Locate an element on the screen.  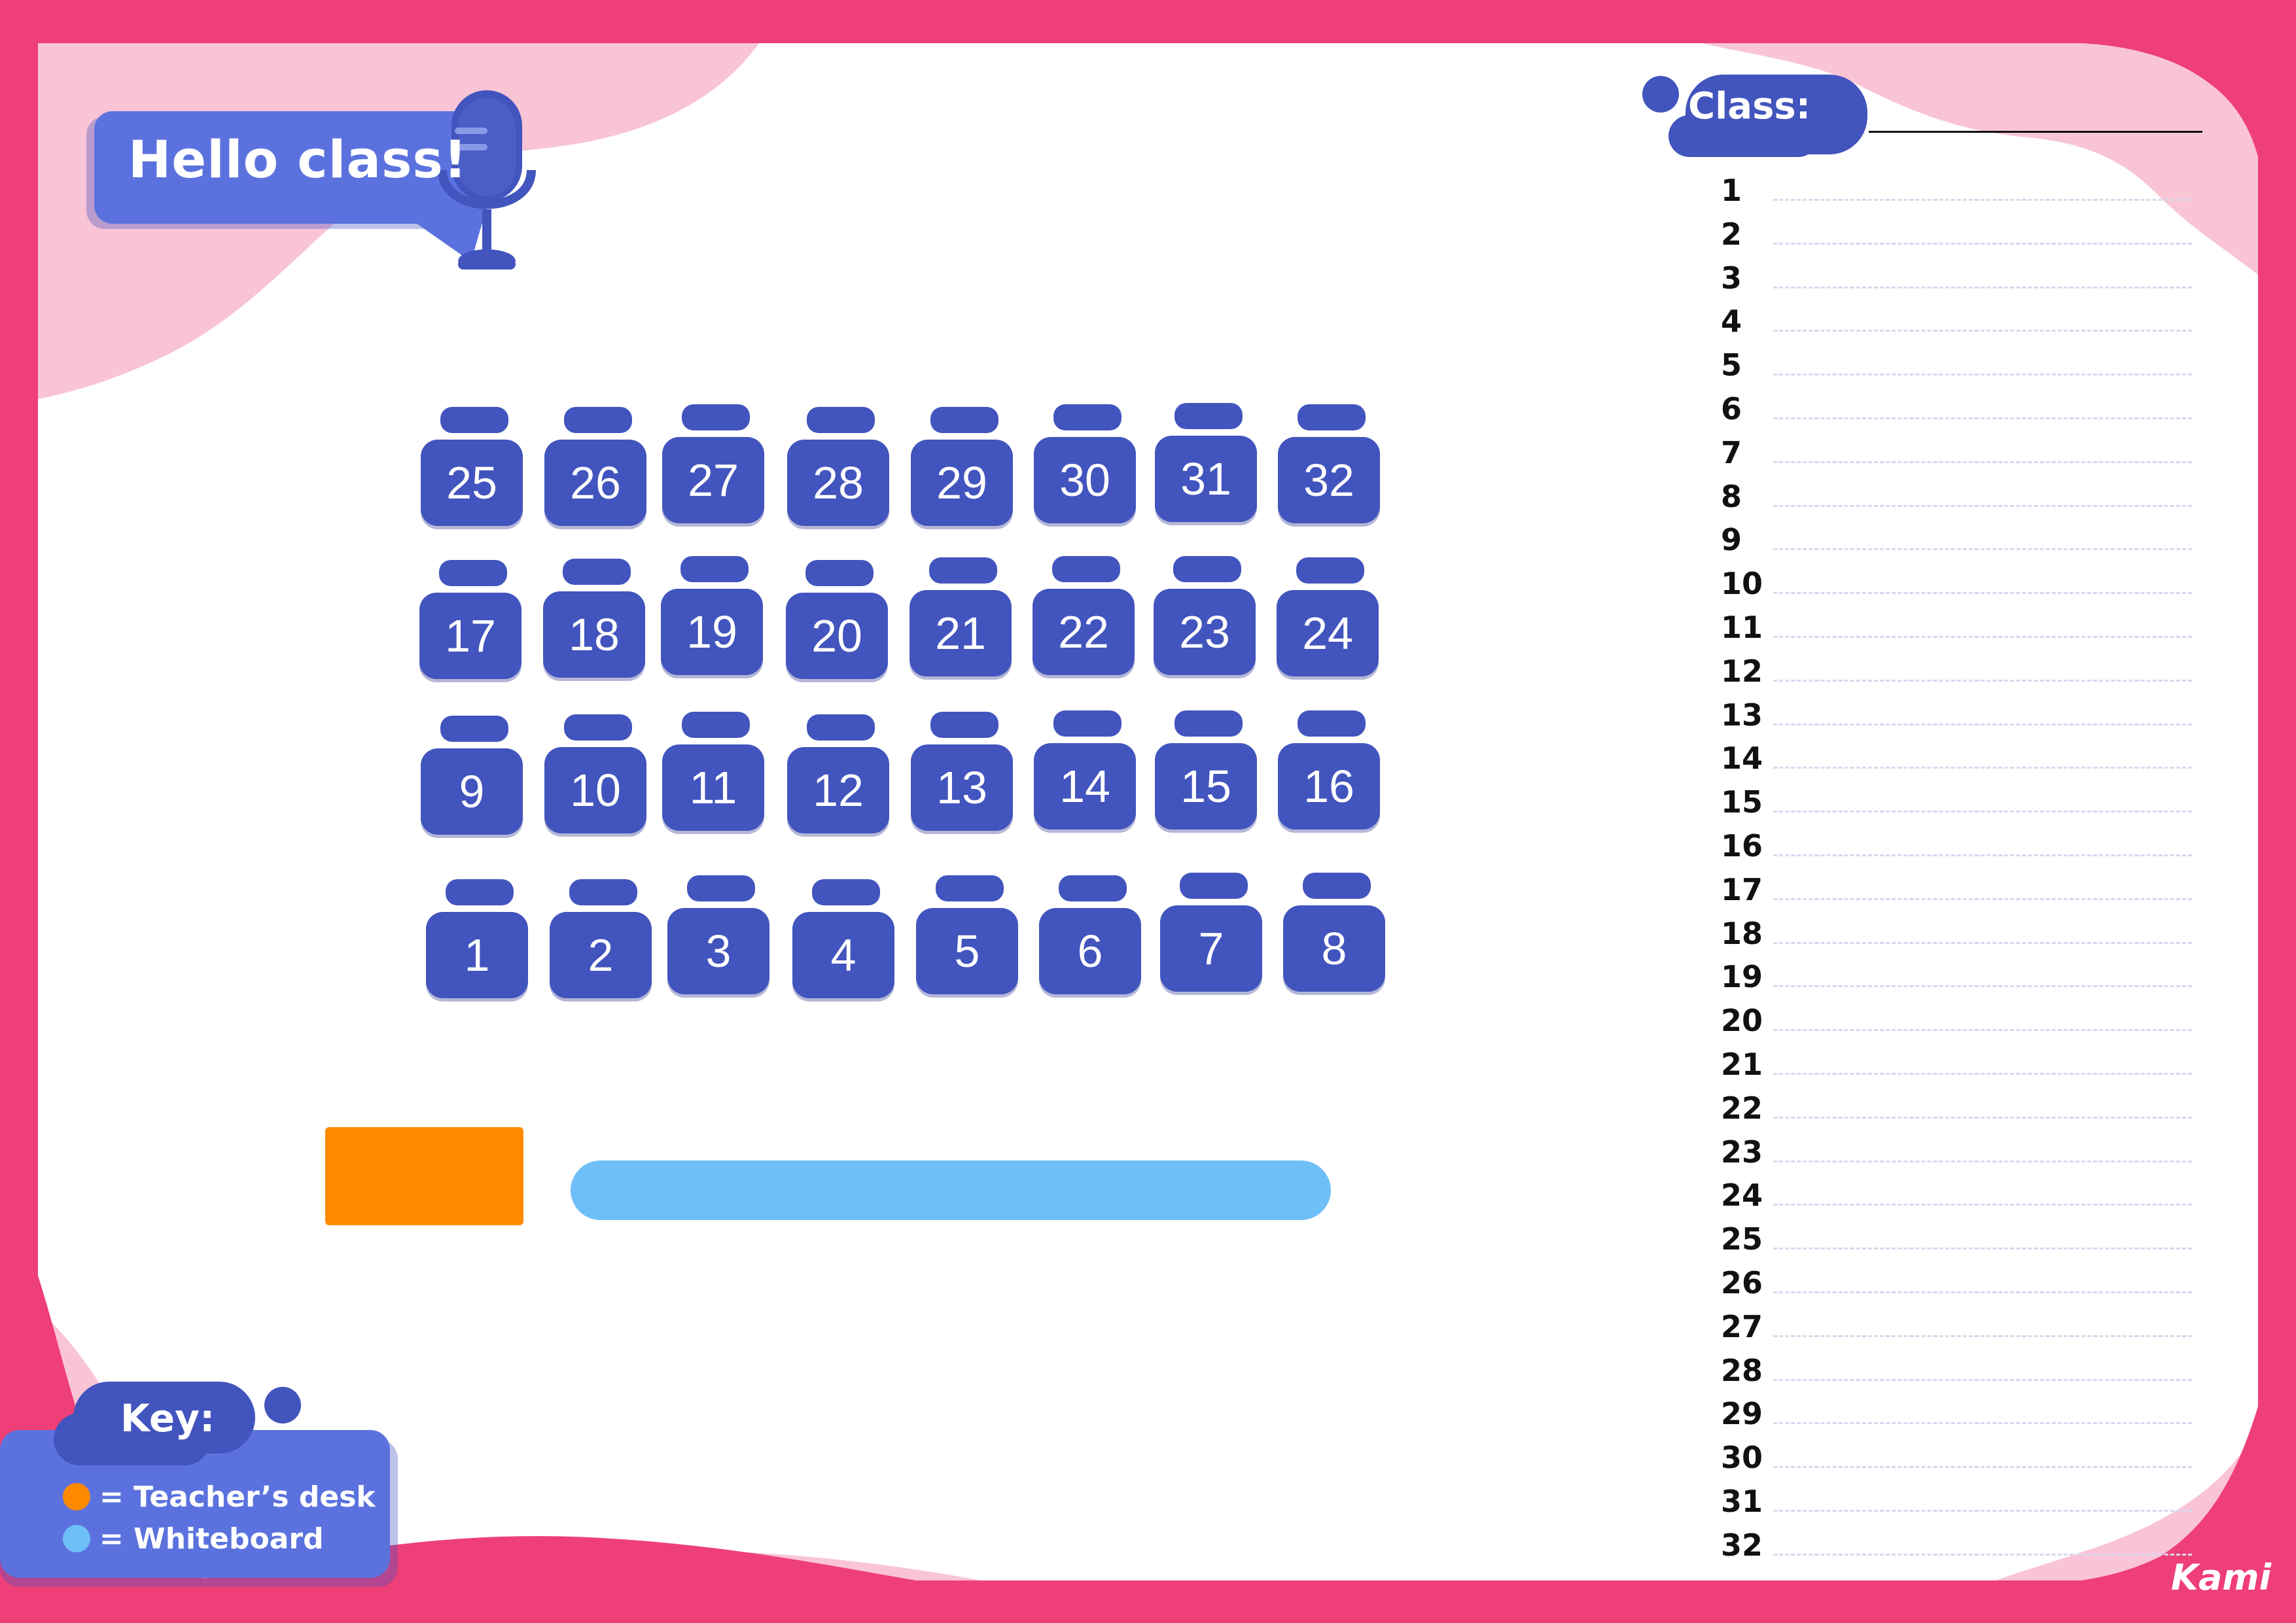
class-bubble-dot is located at coordinates (1661, 94).